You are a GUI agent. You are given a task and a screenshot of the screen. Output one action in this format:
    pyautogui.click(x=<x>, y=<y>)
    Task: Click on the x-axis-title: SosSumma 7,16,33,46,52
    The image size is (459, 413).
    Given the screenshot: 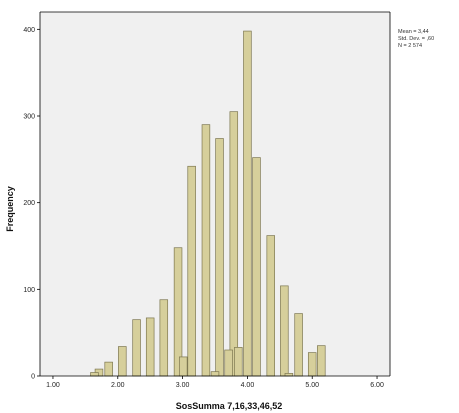 What is the action you would take?
    pyautogui.click(x=229, y=406)
    